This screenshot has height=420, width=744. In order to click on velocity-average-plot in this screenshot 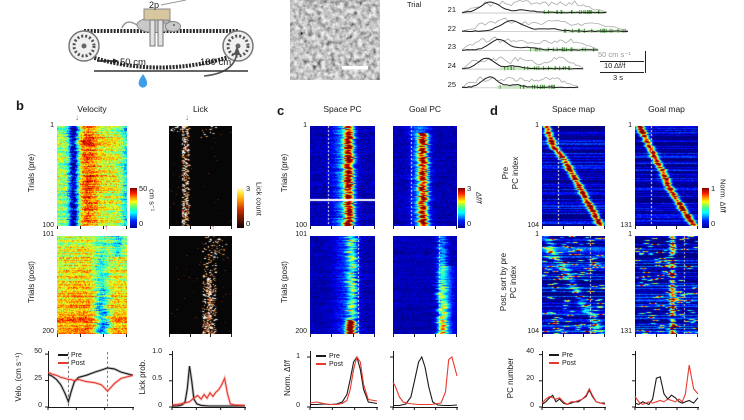, I will do `click(89, 380)`.